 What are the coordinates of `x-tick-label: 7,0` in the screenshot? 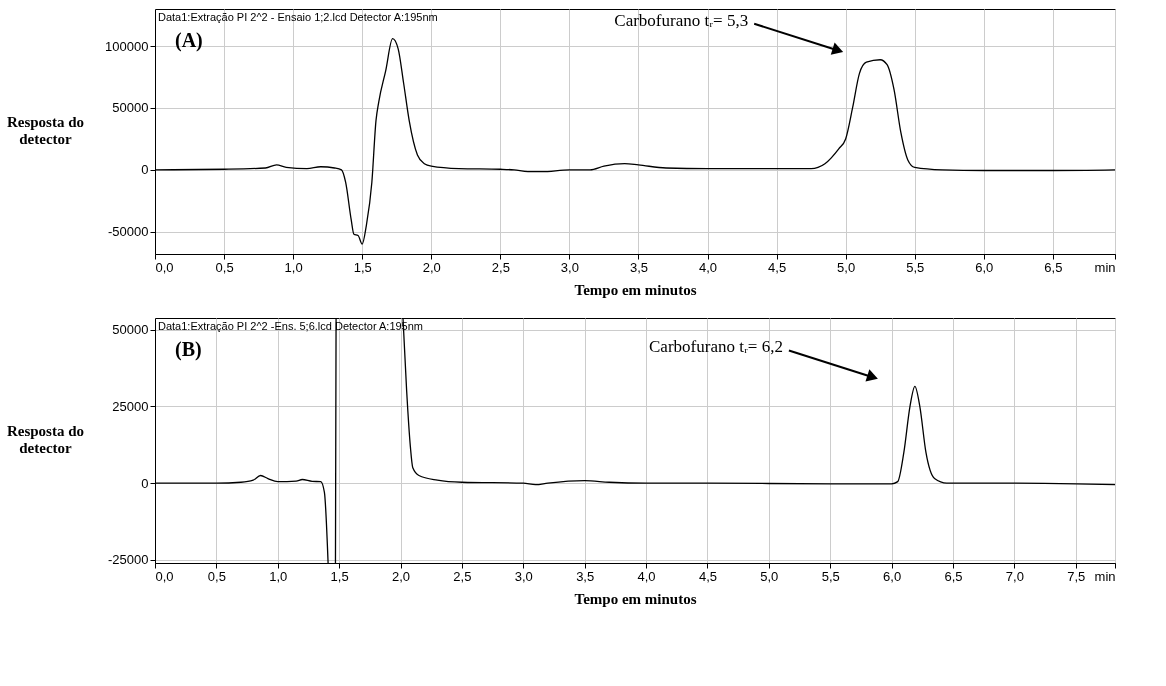 It's located at (1014, 576).